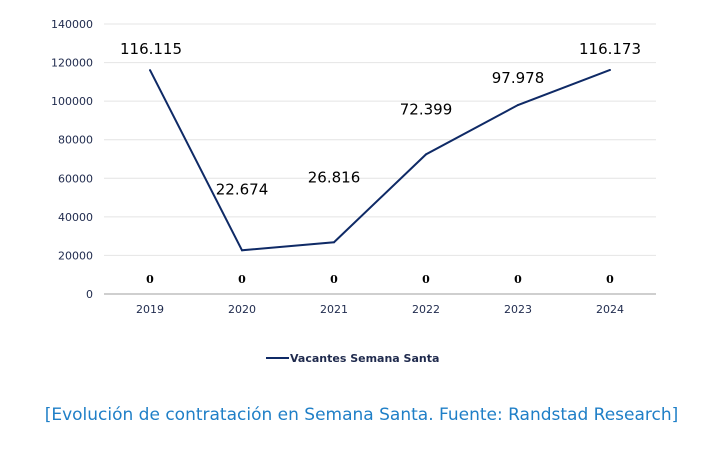 This screenshot has width=723, height=463. Describe the element at coordinates (89, 294) in the screenshot. I see `y-tick-label: 0` at that location.